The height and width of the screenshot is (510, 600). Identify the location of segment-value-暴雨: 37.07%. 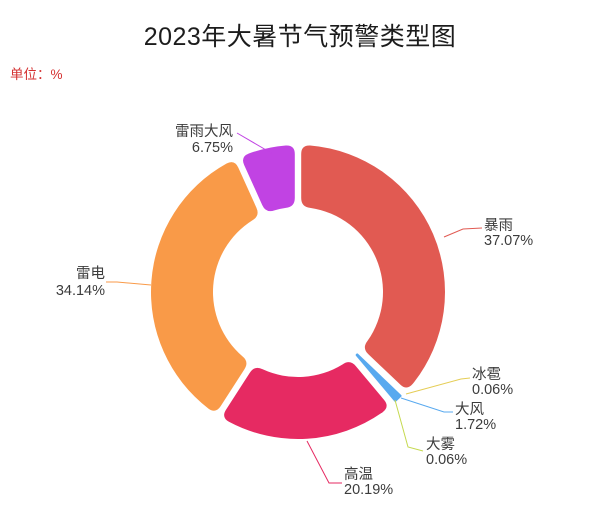
(508, 241).